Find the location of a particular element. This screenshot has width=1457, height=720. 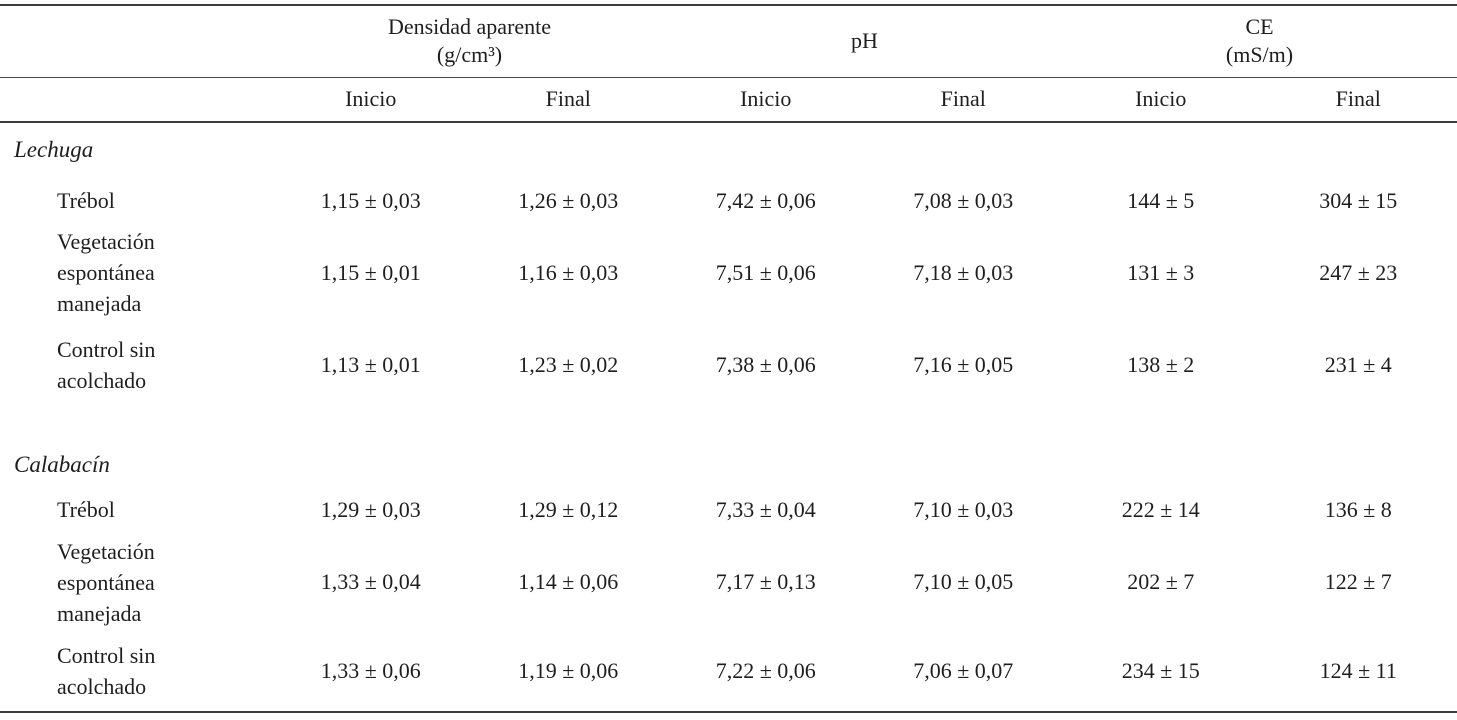

value-cell: 1,29 ± 0,12 is located at coordinates (568, 509).